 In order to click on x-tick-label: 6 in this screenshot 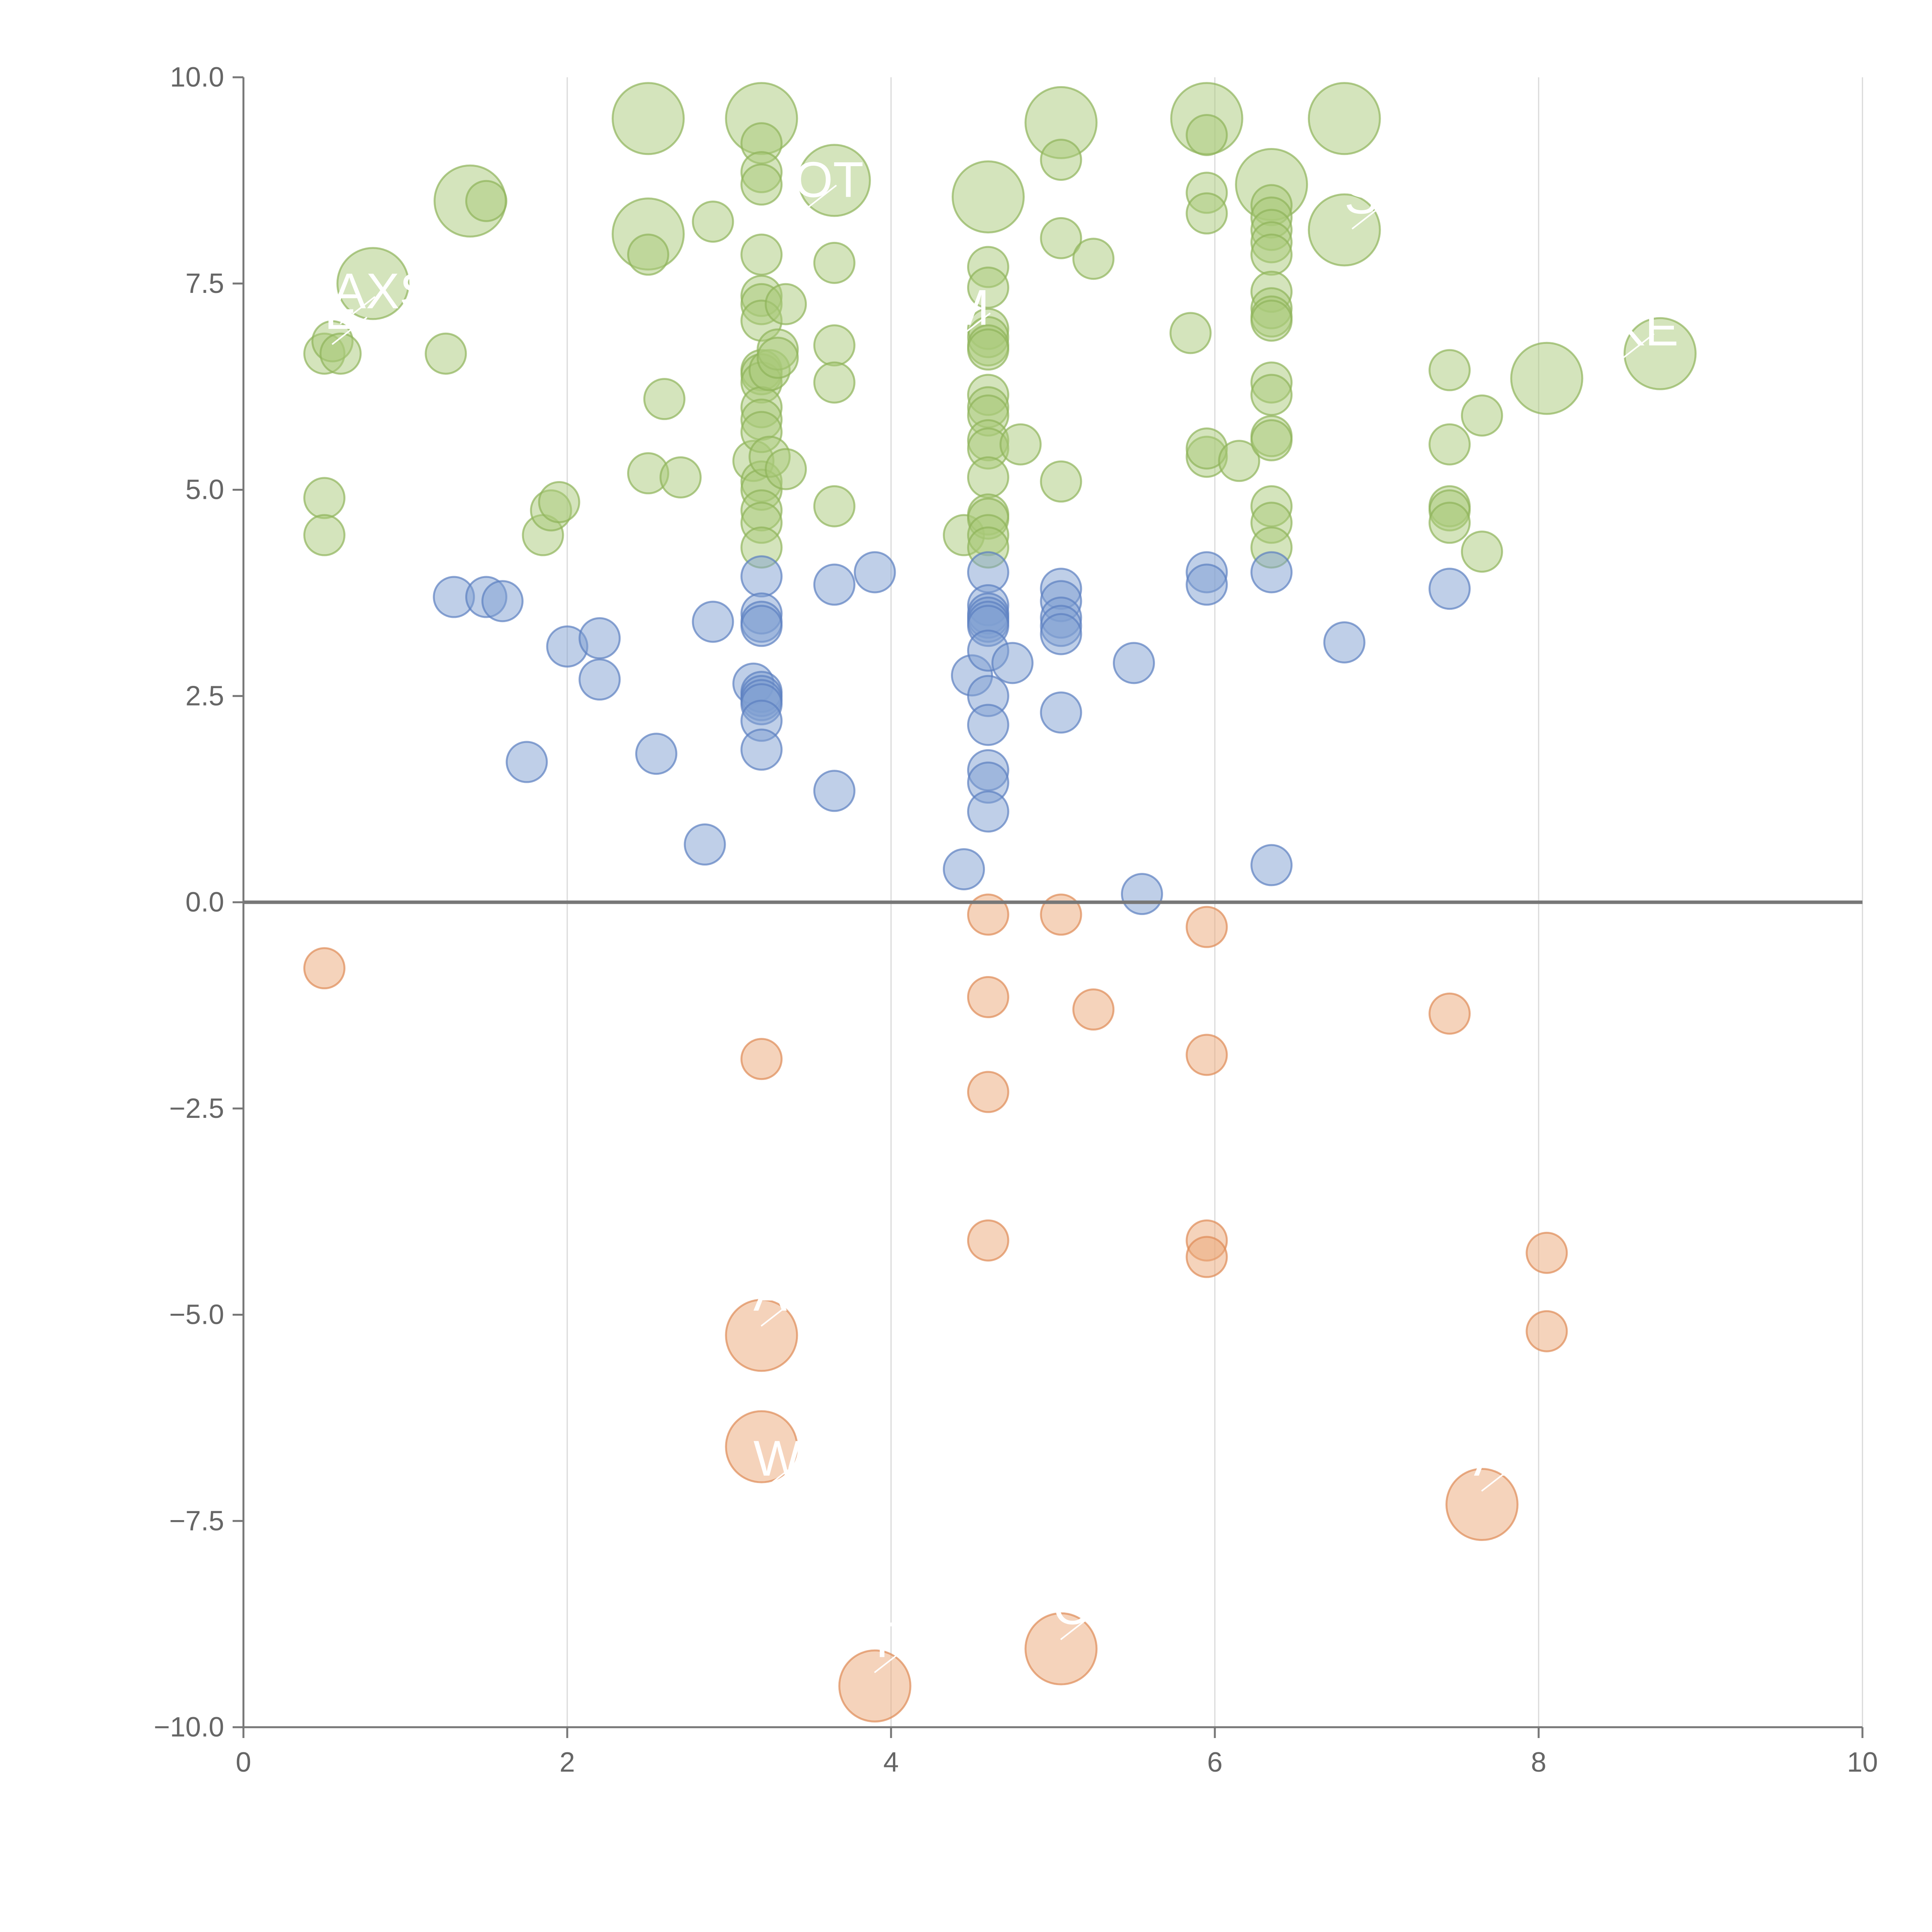, I will do `click(1215, 1763)`.